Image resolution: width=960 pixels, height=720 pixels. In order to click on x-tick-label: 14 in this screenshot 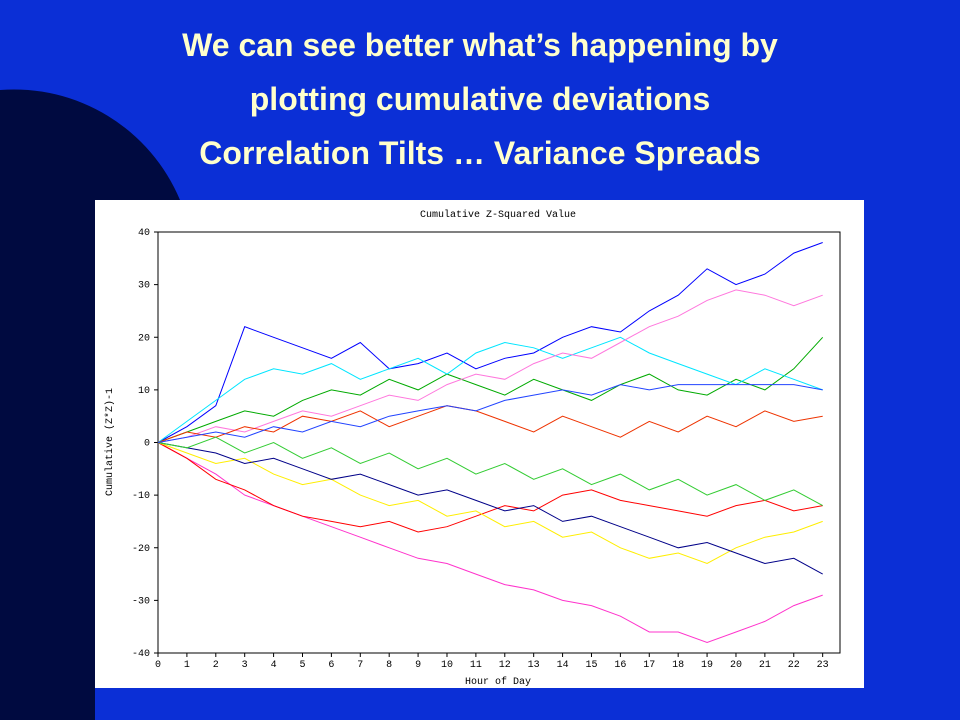, I will do `click(563, 665)`.